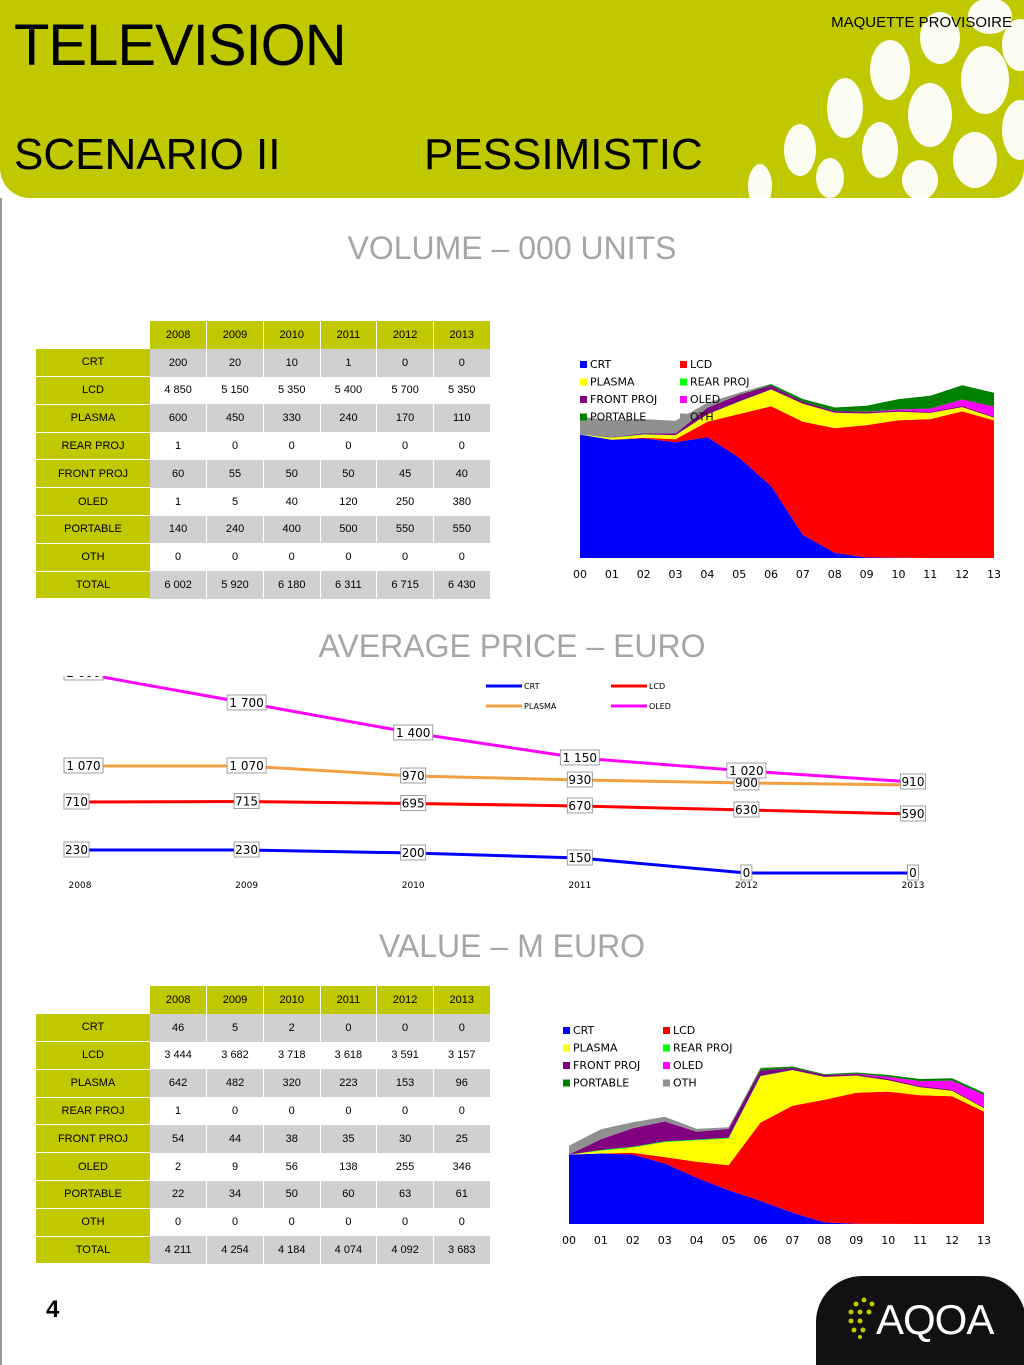 The width and height of the screenshot is (1024, 1365). What do you see at coordinates (235, 1138) in the screenshot?
I see `table-cell: 44` at bounding box center [235, 1138].